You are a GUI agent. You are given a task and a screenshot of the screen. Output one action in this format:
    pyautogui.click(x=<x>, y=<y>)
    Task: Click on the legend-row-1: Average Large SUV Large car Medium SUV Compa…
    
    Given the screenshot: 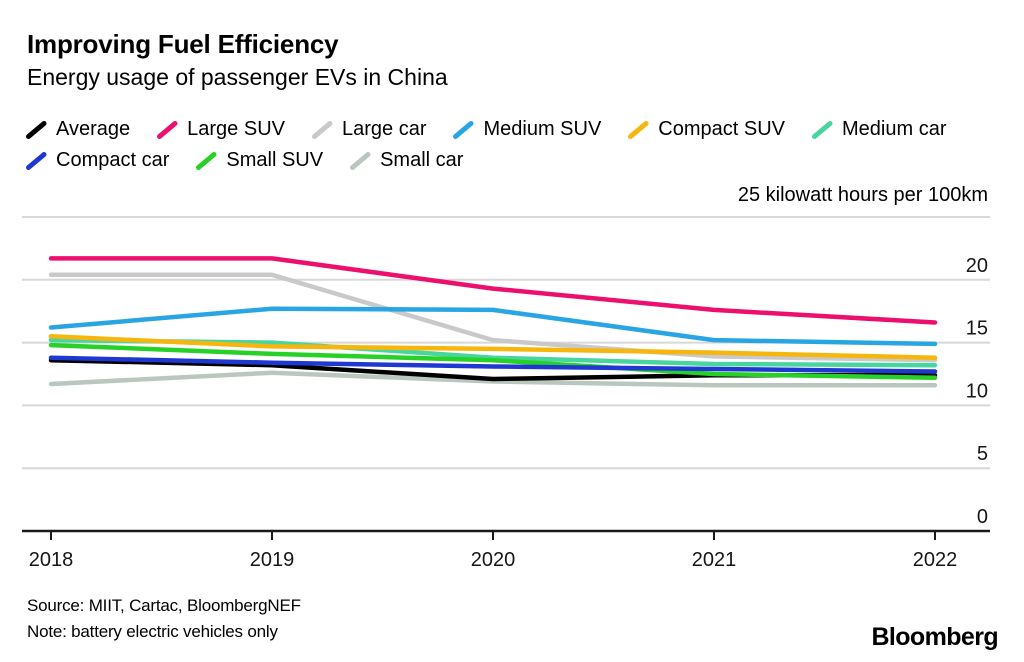 What is the action you would take?
    pyautogui.click(x=486, y=129)
    